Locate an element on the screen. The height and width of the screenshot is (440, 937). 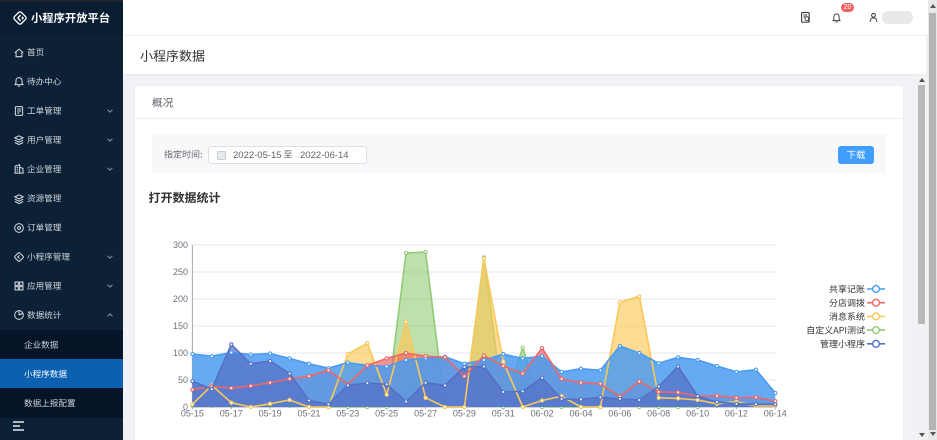
svg-text: 250 is located at coordinates (180, 272).